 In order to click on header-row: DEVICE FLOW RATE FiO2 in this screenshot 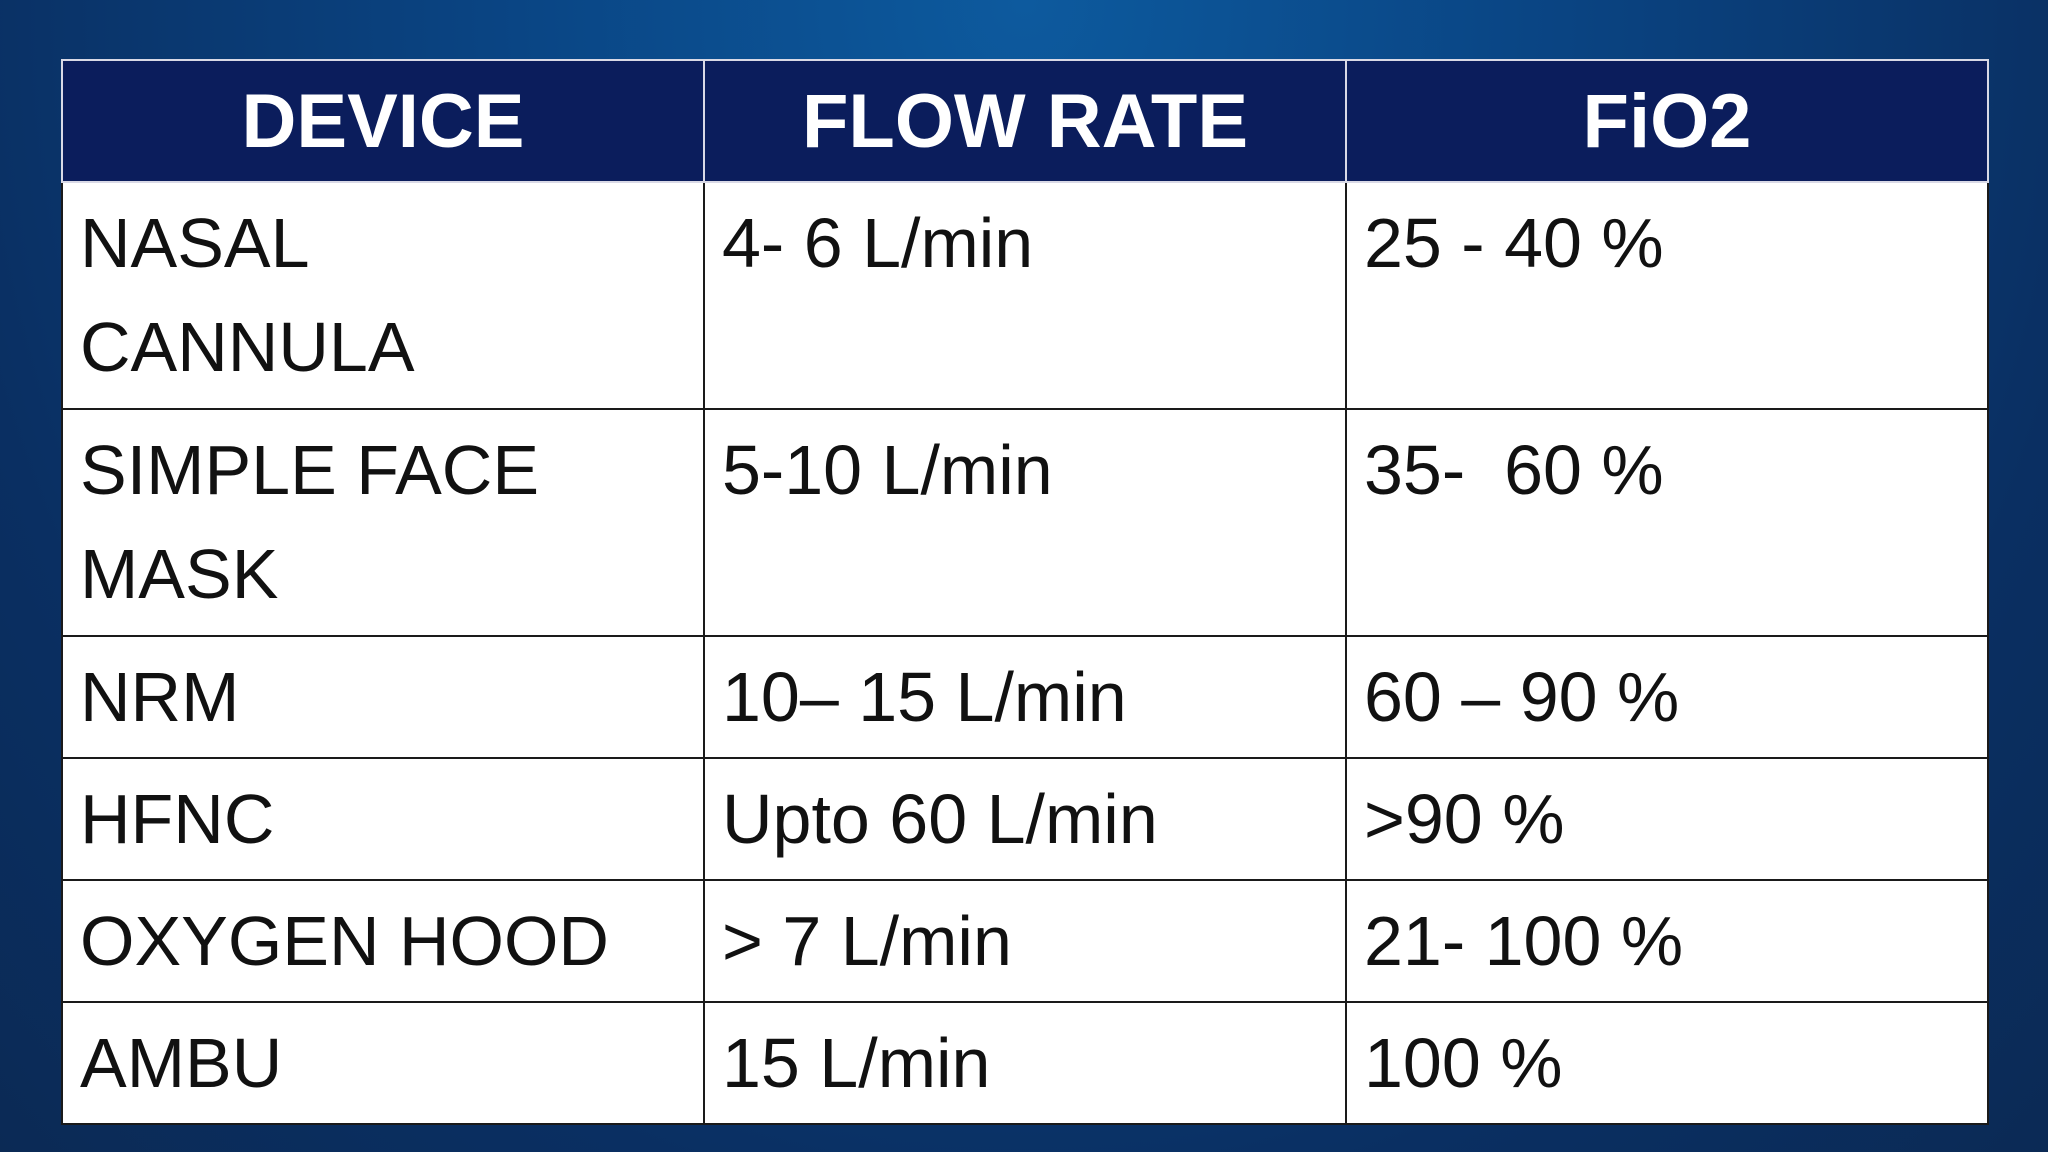, I will do `click(1025, 121)`.